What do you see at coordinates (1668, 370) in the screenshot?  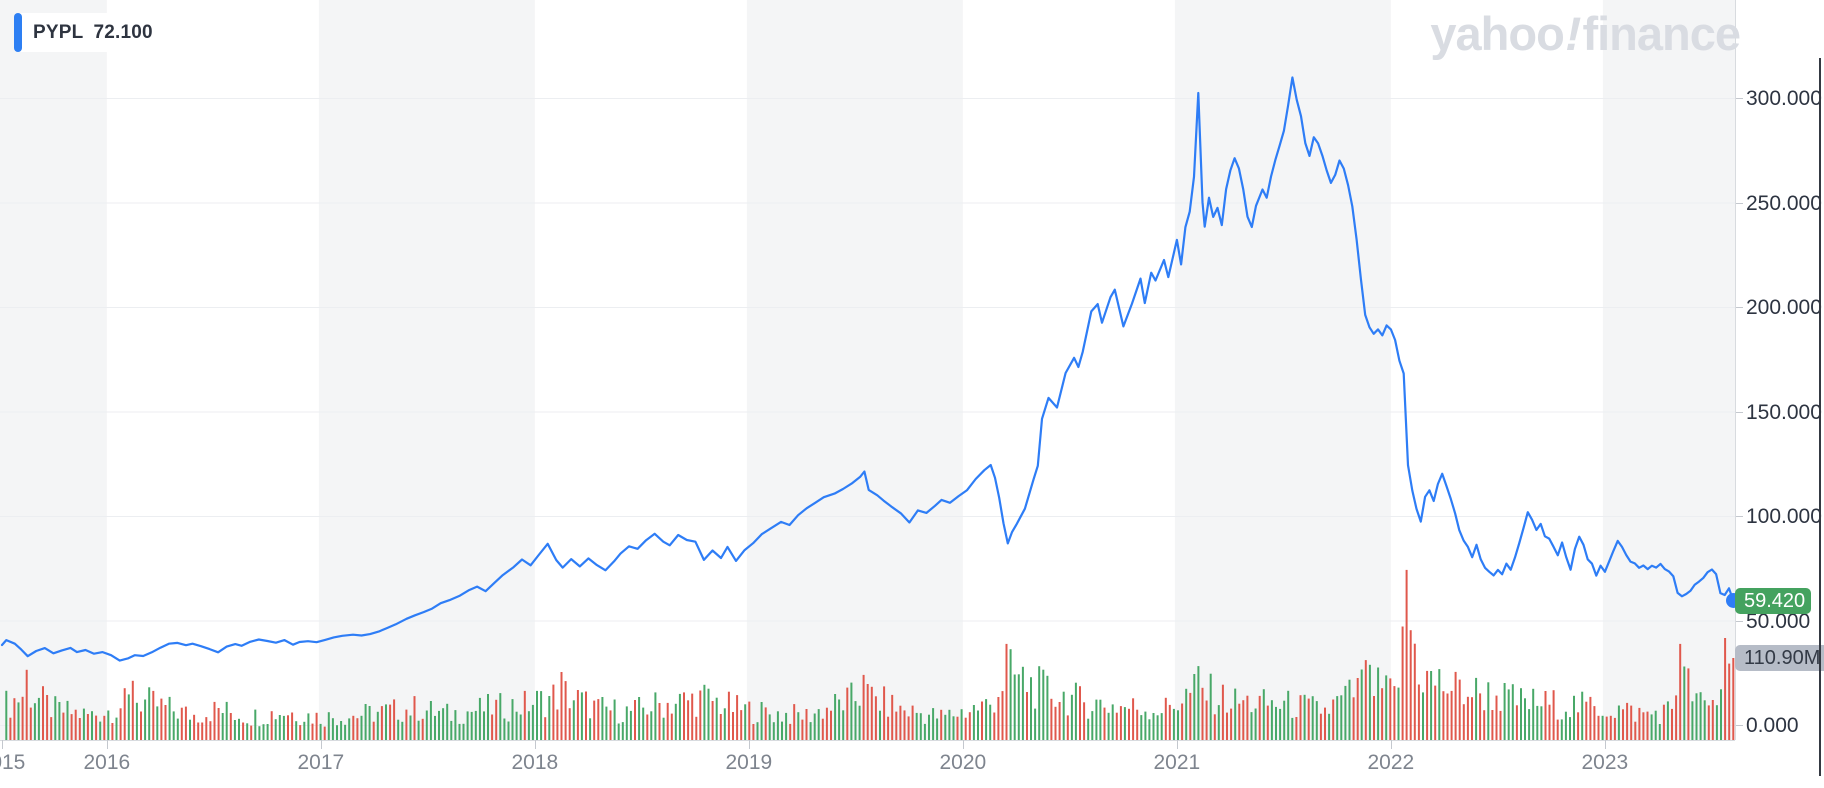 I see `background-year-stripe` at bounding box center [1668, 370].